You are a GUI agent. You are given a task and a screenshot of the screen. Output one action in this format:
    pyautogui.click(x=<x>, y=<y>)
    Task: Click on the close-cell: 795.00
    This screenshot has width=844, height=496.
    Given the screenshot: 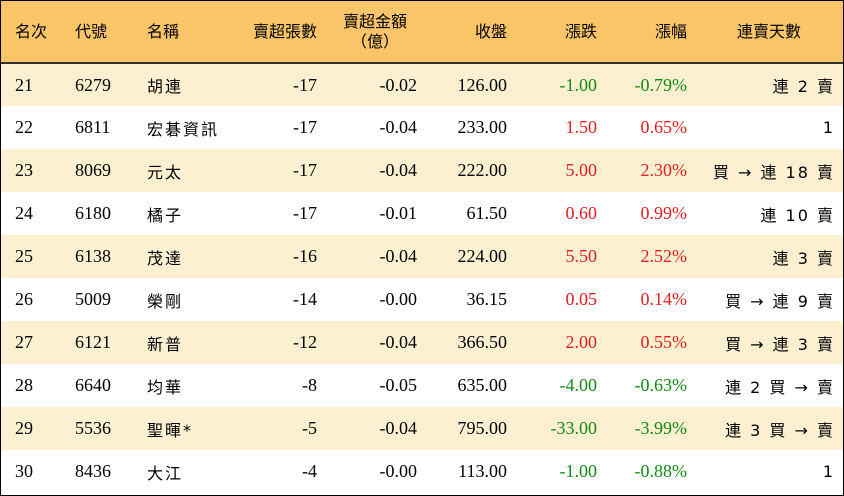 What is the action you would take?
    pyautogui.click(x=482, y=428)
    